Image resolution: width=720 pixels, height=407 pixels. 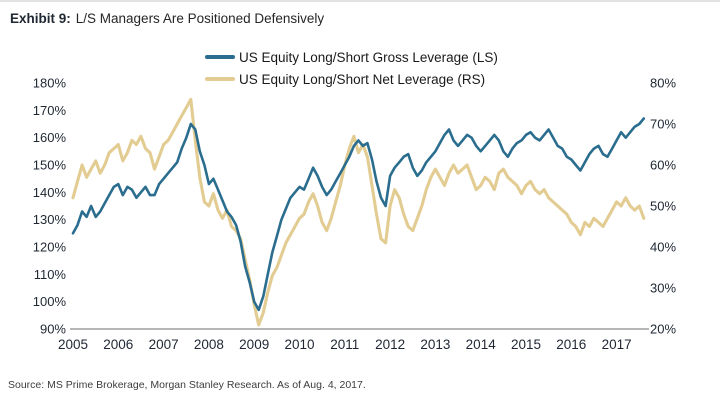 What do you see at coordinates (526, 344) in the screenshot?
I see `x-axis-tick-label: 2015` at bounding box center [526, 344].